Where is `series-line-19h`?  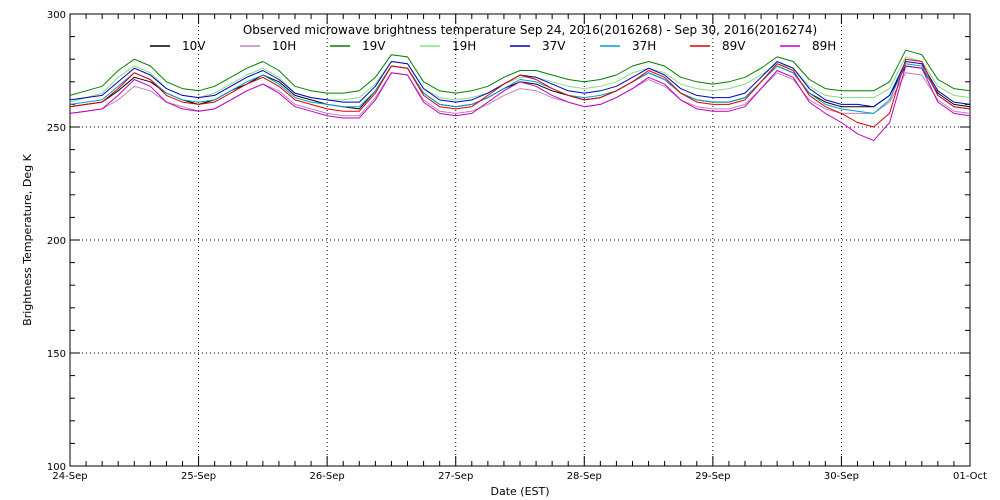 series-line-19h is located at coordinates (520, 79).